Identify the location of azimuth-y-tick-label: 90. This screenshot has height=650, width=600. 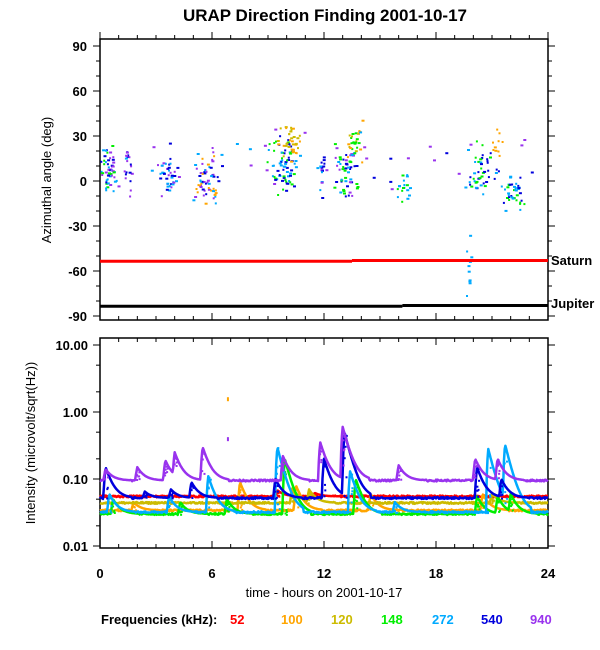
(80, 46).